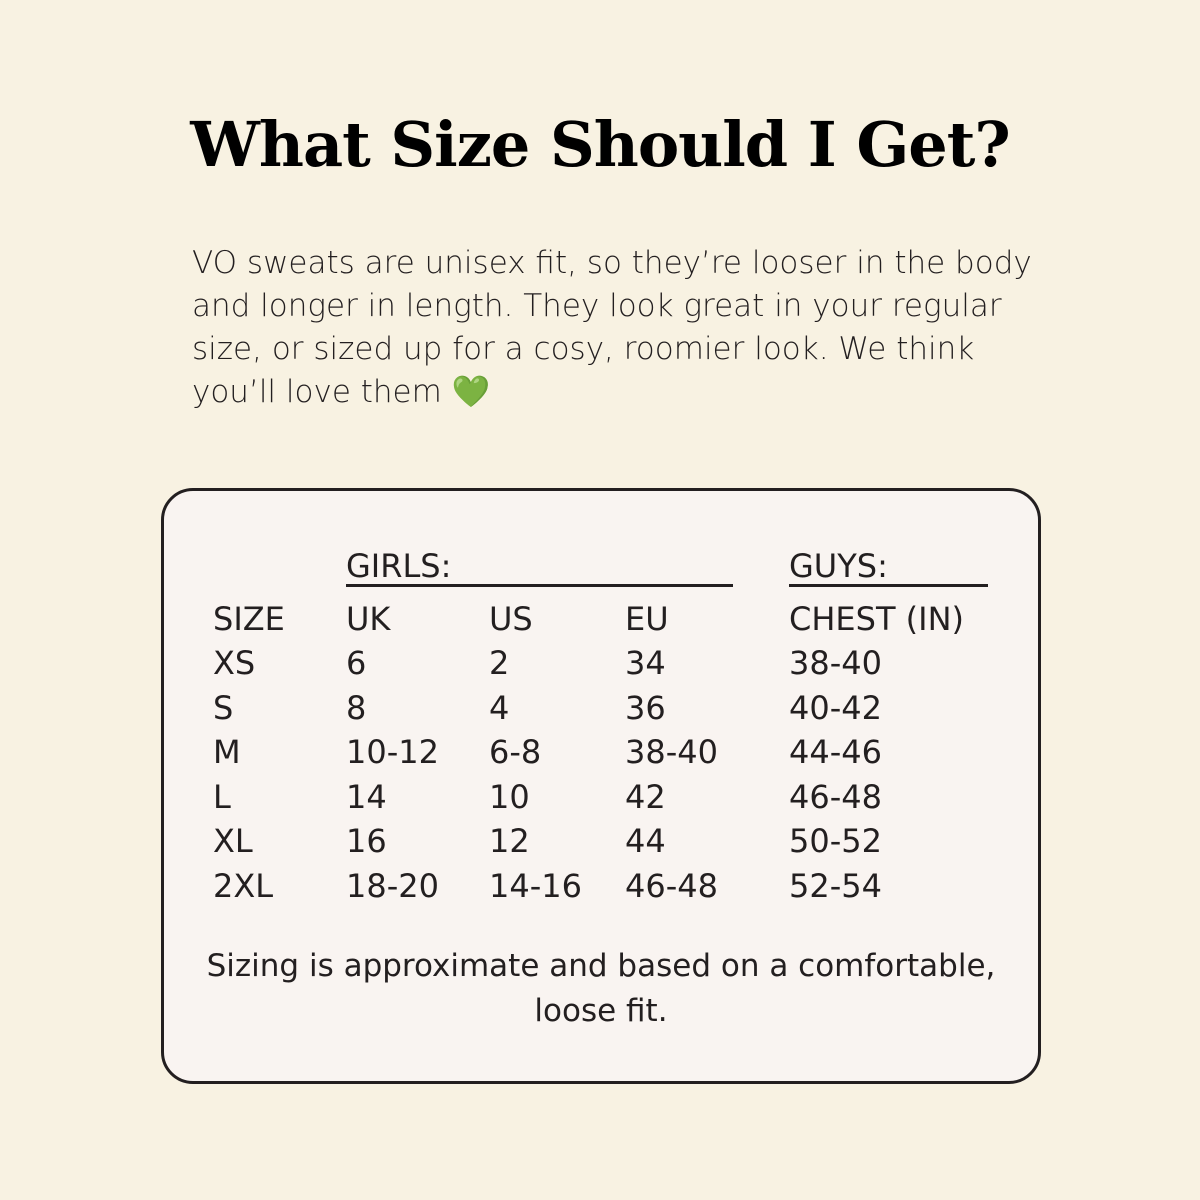 The image size is (1200, 1200). I want to click on guys-divider, so click(888, 585).